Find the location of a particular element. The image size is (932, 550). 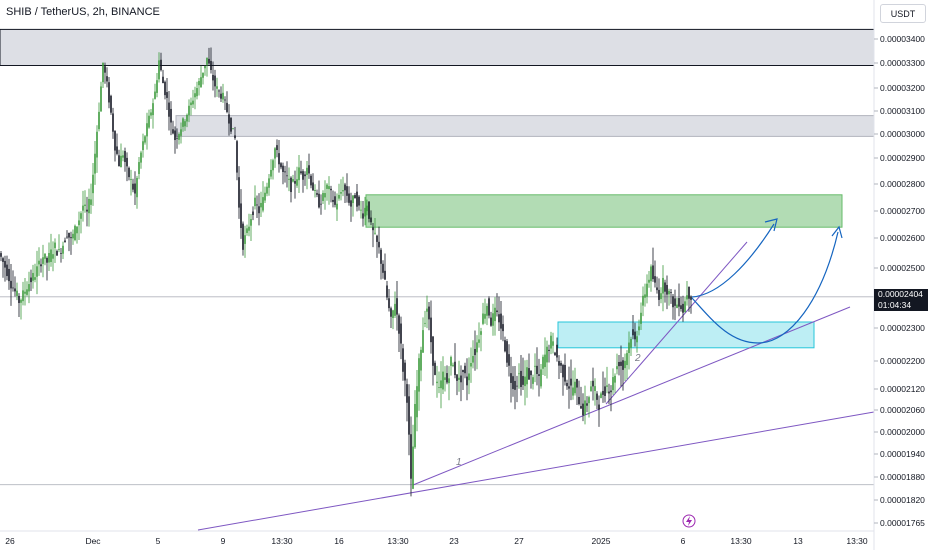

trendline-upper is located at coordinates (676, 323).